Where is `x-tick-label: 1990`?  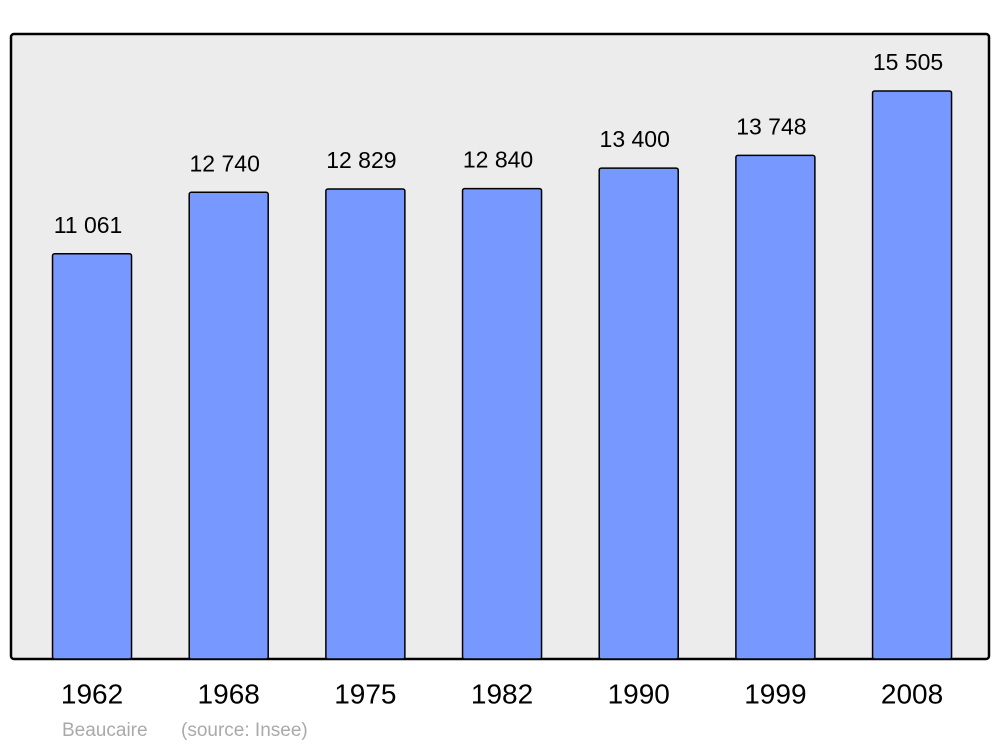
x-tick-label: 1990 is located at coordinates (639, 693).